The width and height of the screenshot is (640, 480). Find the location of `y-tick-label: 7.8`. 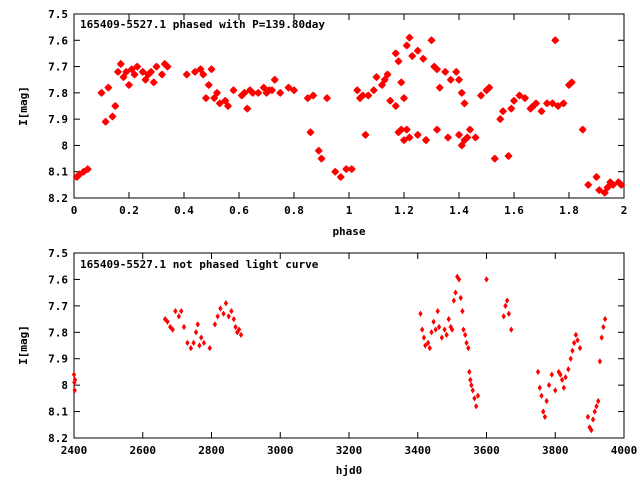

y-tick-label: 7.8 is located at coordinates (58, 93).